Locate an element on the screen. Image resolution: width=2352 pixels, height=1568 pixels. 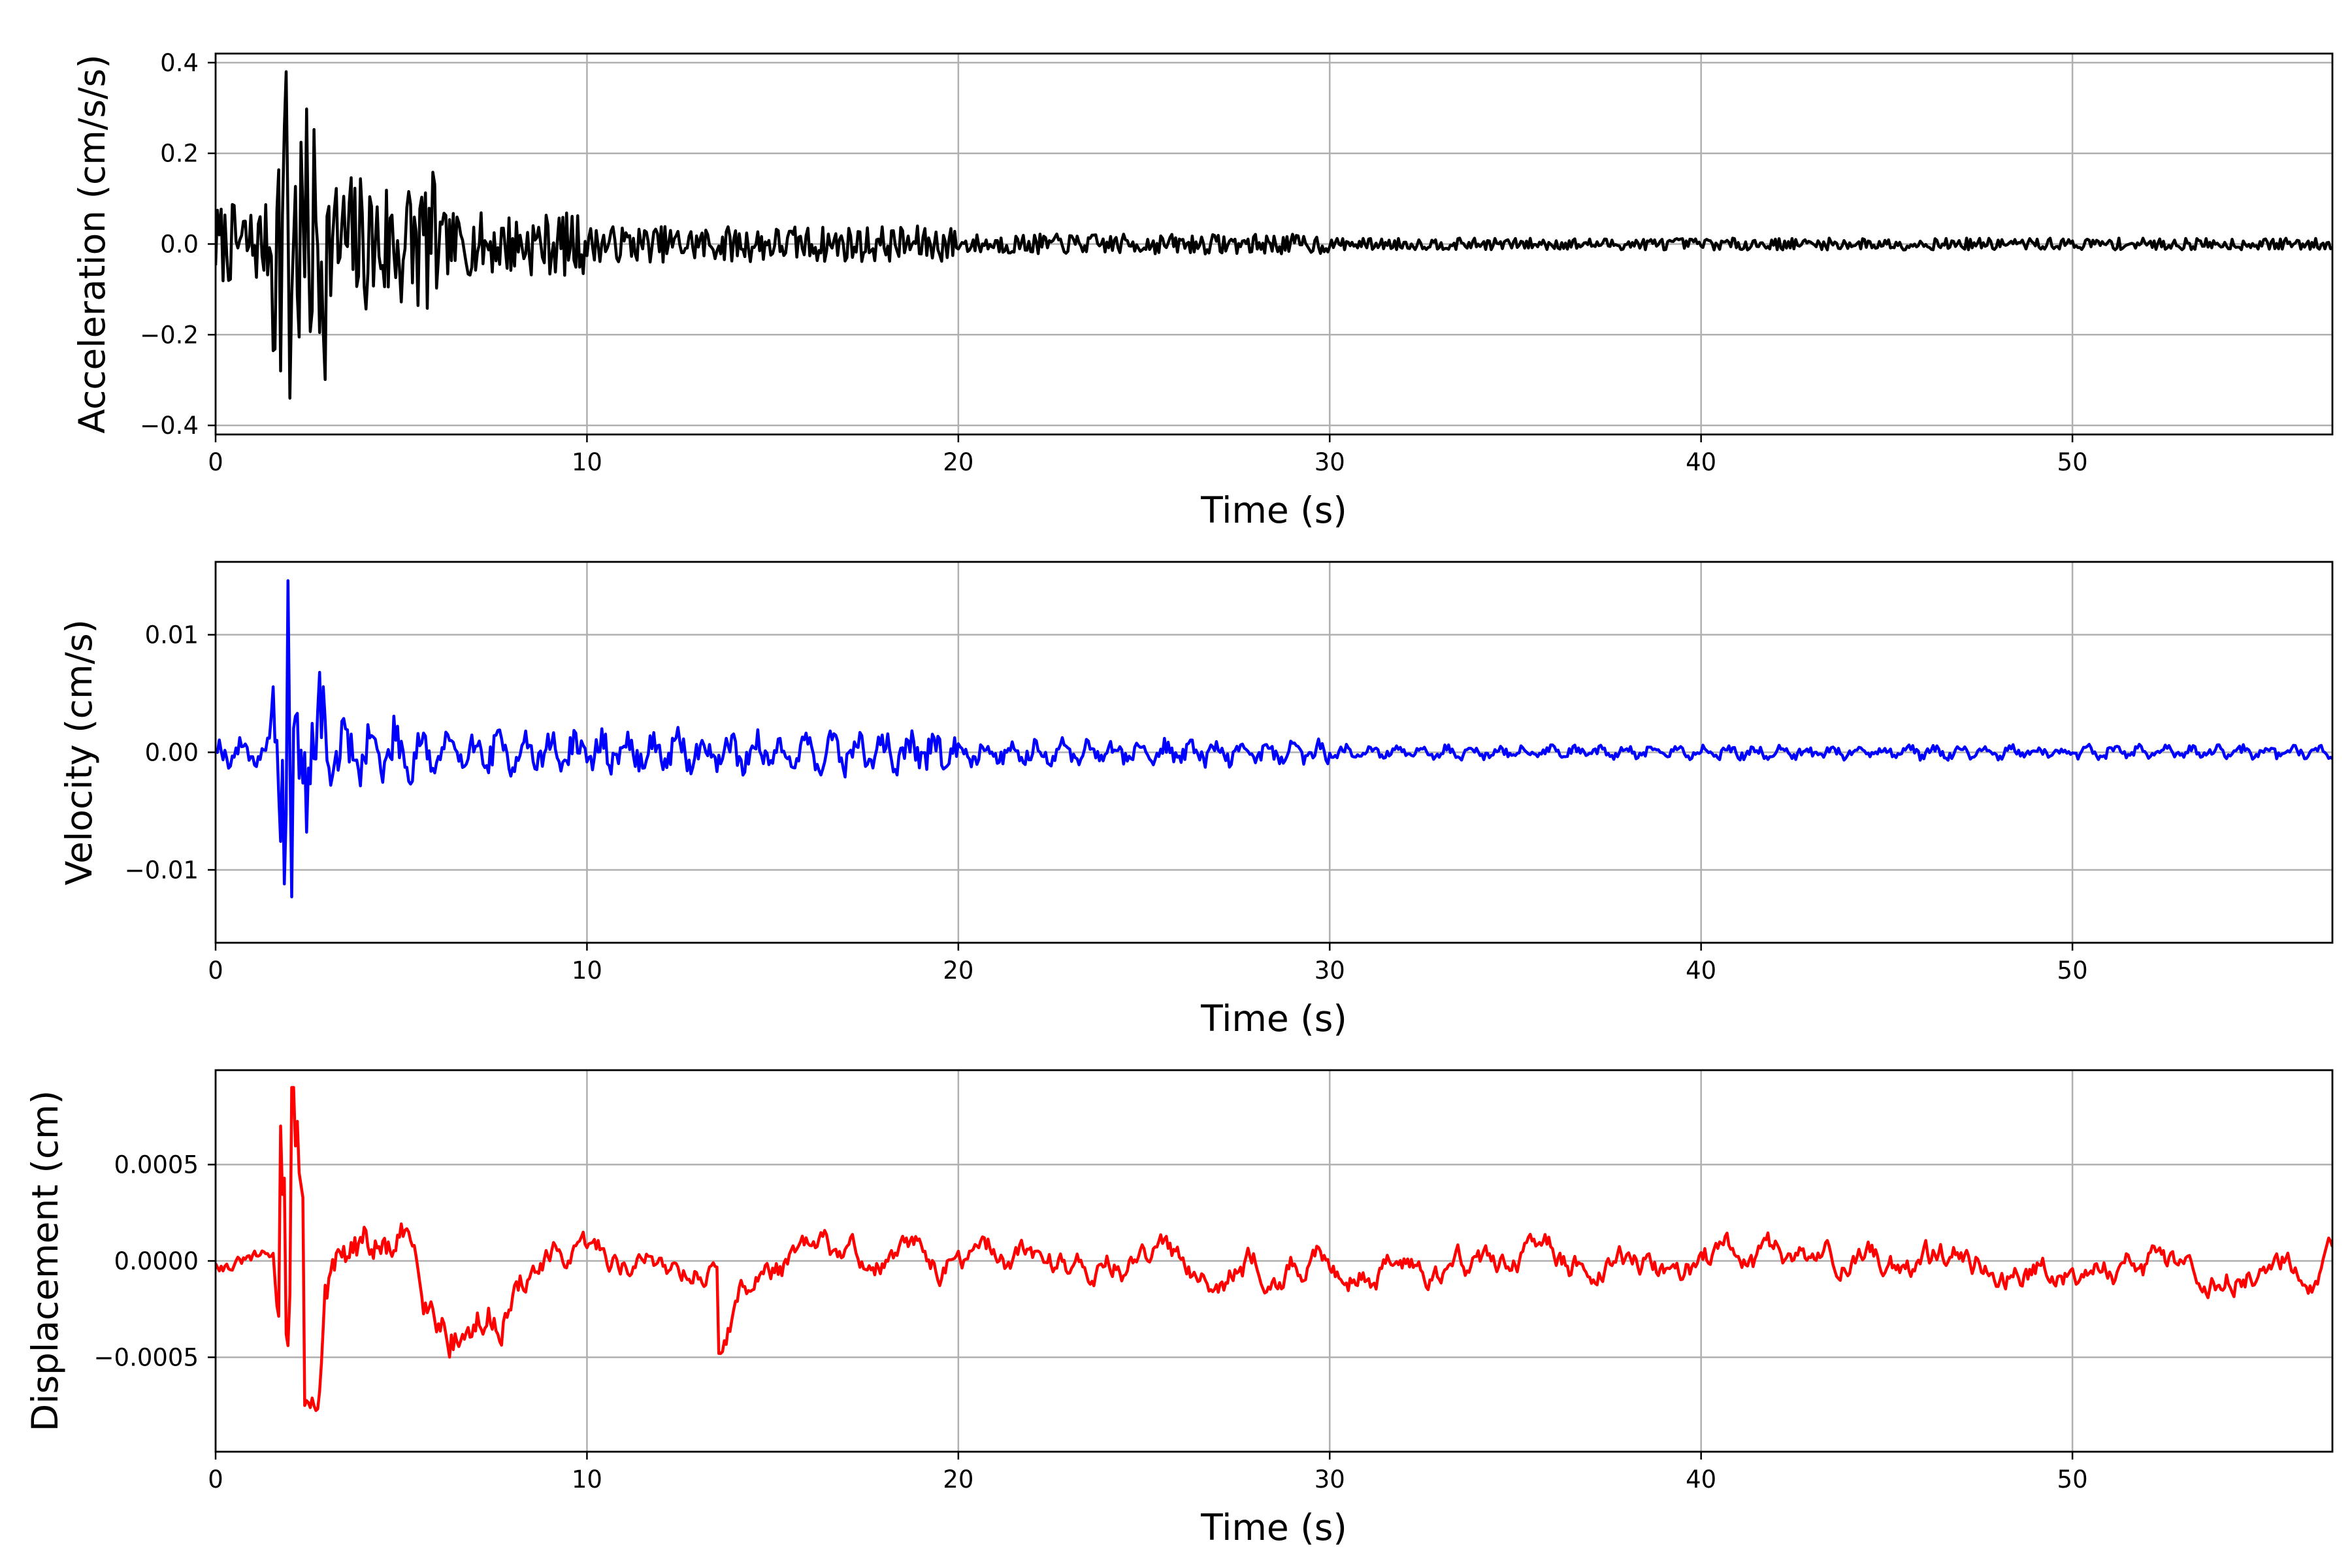
y-tick-label: 0.01 is located at coordinates (172, 635).